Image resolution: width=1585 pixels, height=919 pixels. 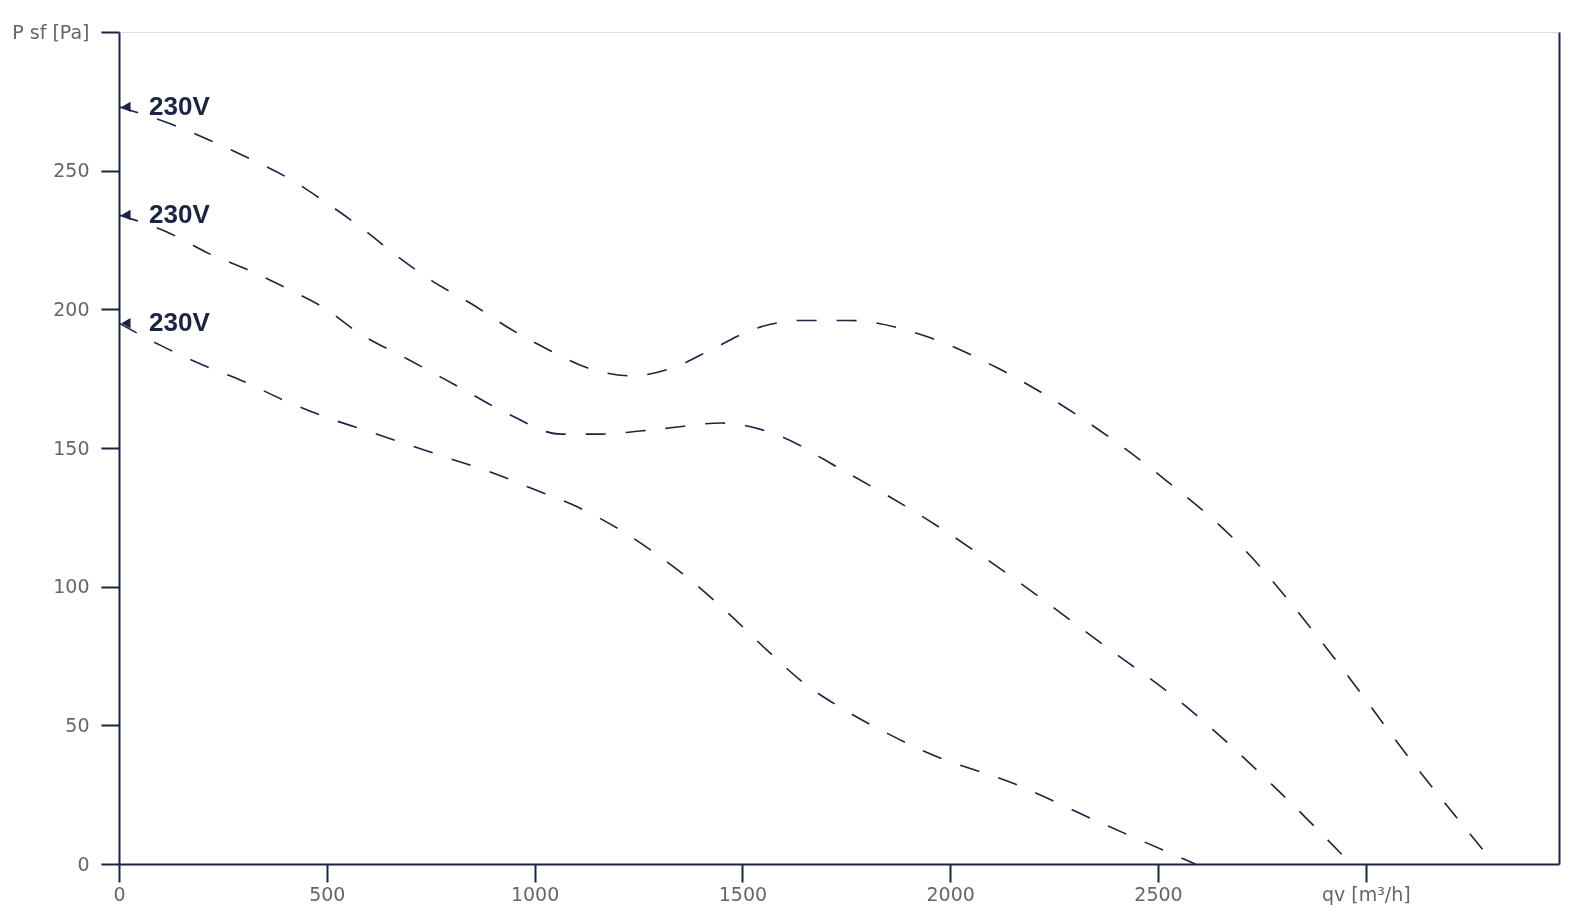 I want to click on y-tick-label: 200, so click(x=71, y=308).